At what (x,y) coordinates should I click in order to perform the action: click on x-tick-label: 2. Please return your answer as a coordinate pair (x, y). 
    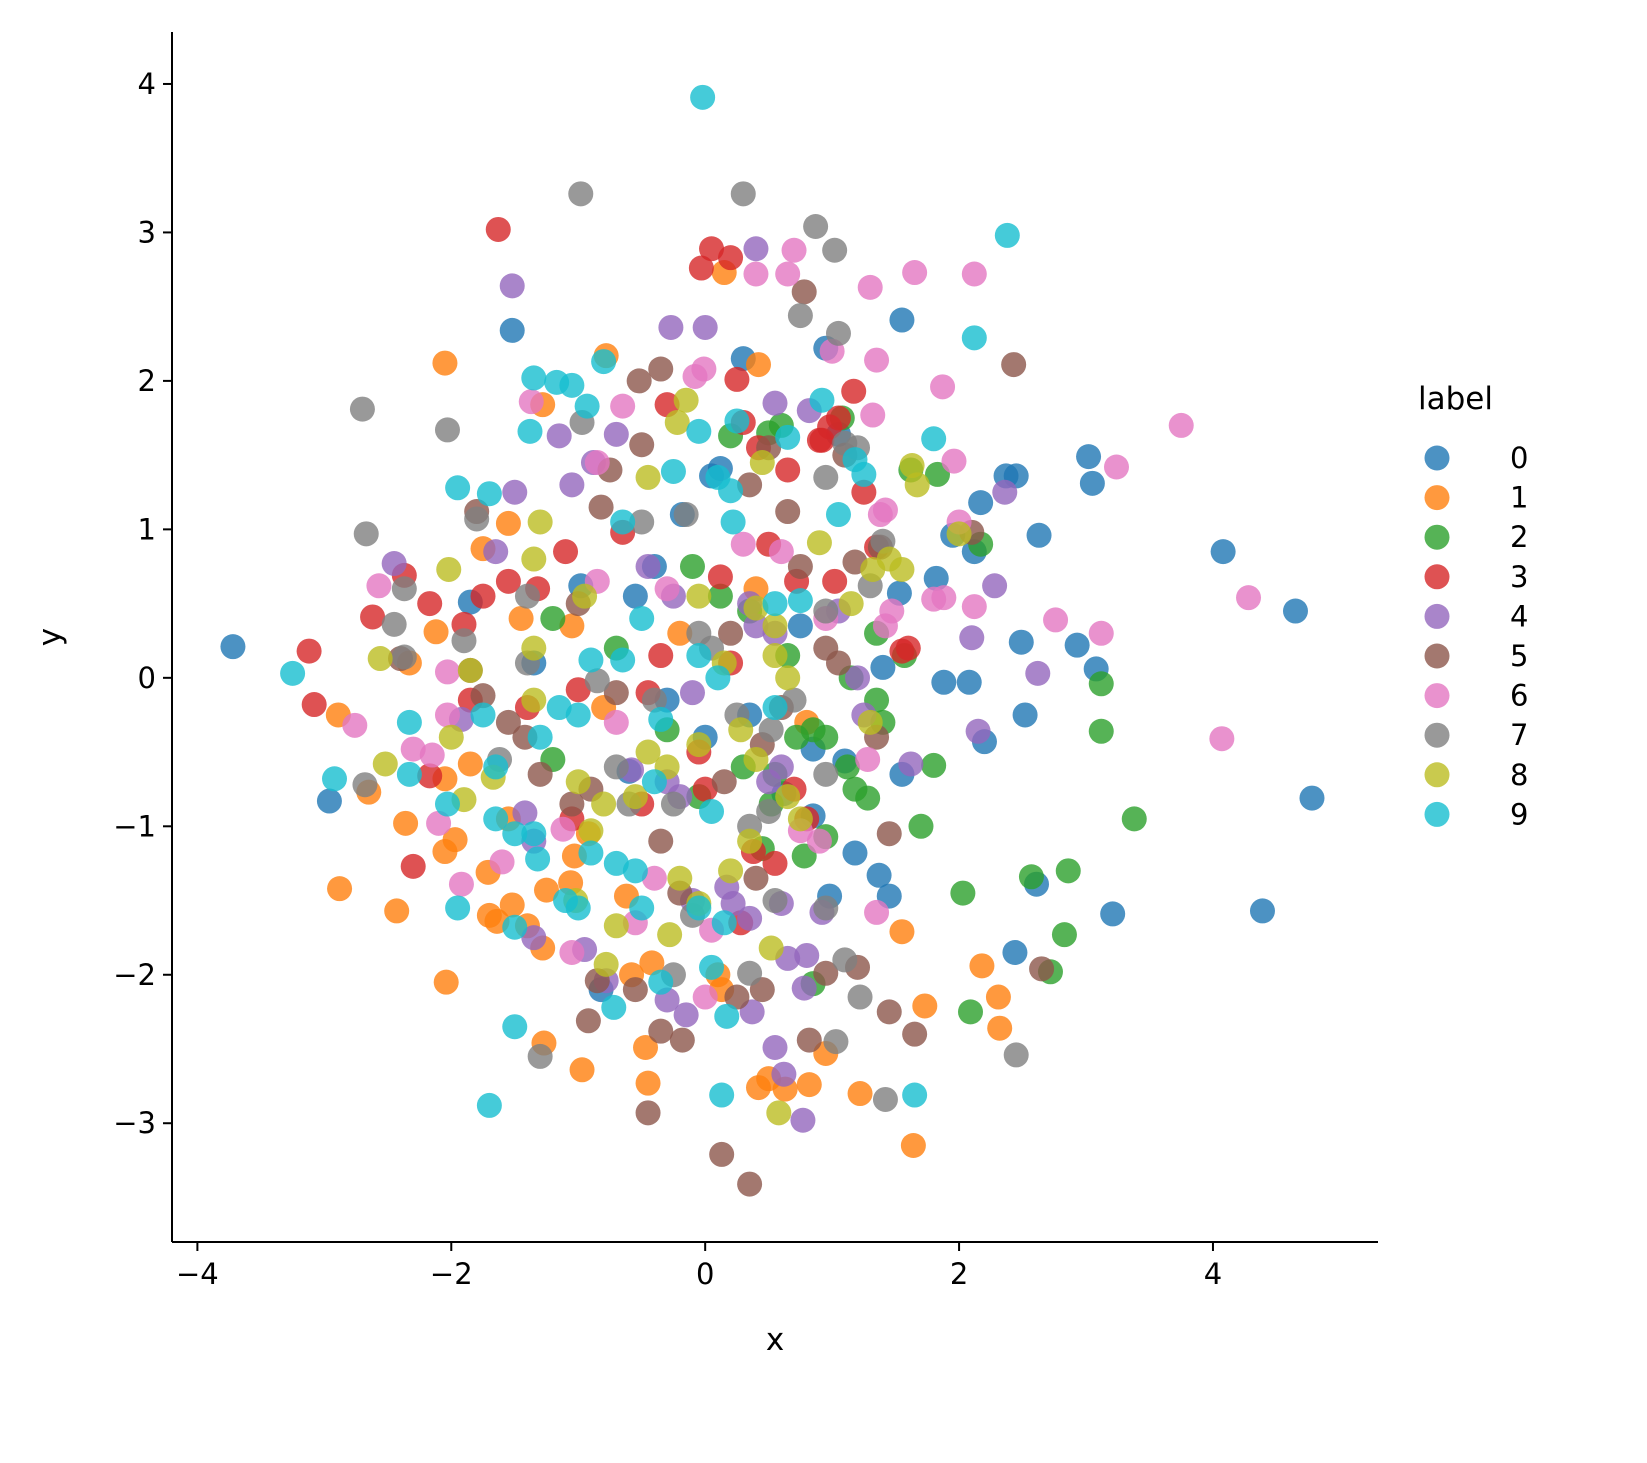
    Looking at the image, I should click on (959, 1274).